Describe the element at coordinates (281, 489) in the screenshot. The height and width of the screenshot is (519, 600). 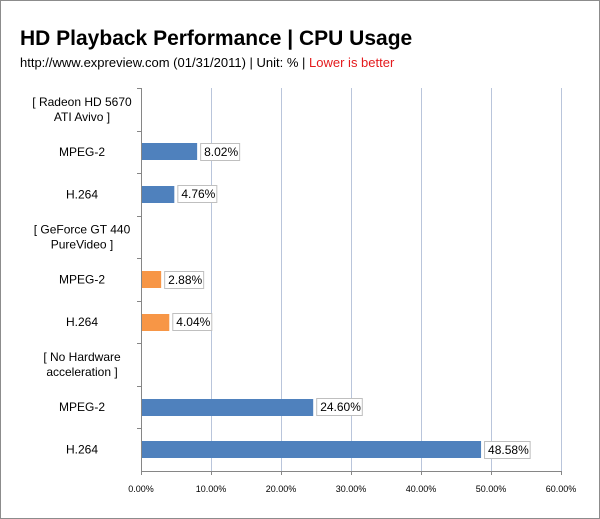
I see `x-tick-label-20: 20.00%` at that location.